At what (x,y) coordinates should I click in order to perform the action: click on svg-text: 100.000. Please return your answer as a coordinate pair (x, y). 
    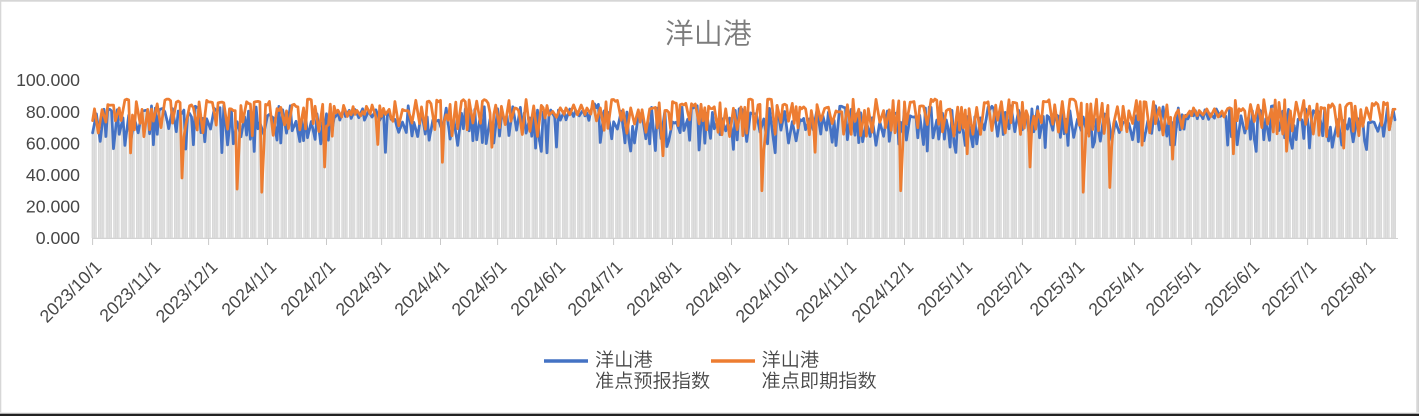
    Looking at the image, I should click on (48, 80).